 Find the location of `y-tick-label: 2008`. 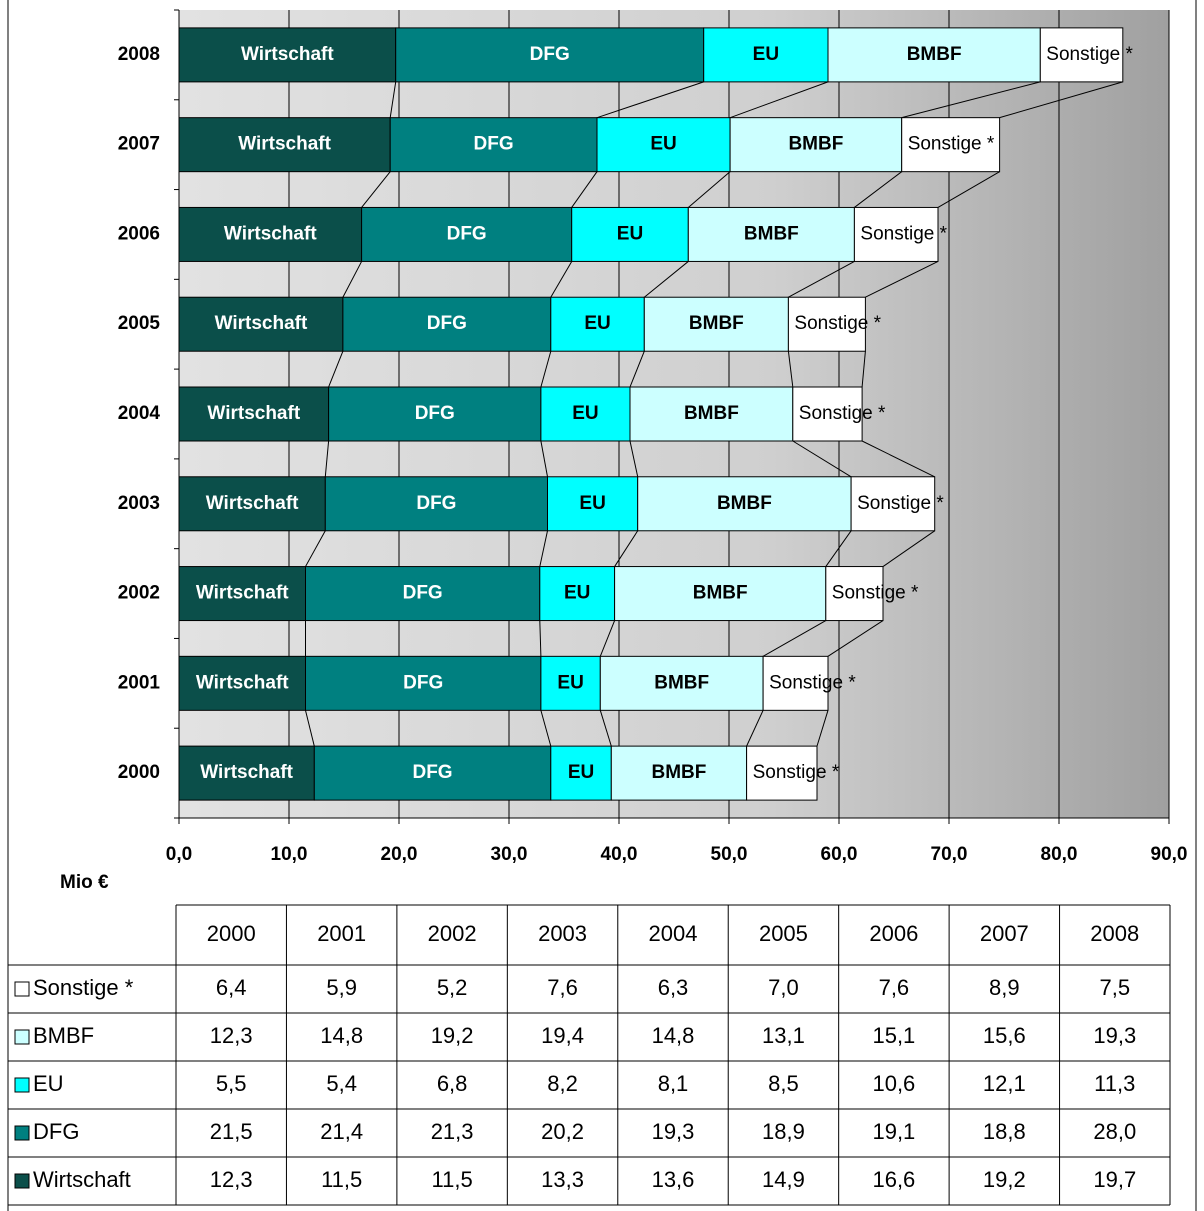

y-tick-label: 2008 is located at coordinates (139, 54).